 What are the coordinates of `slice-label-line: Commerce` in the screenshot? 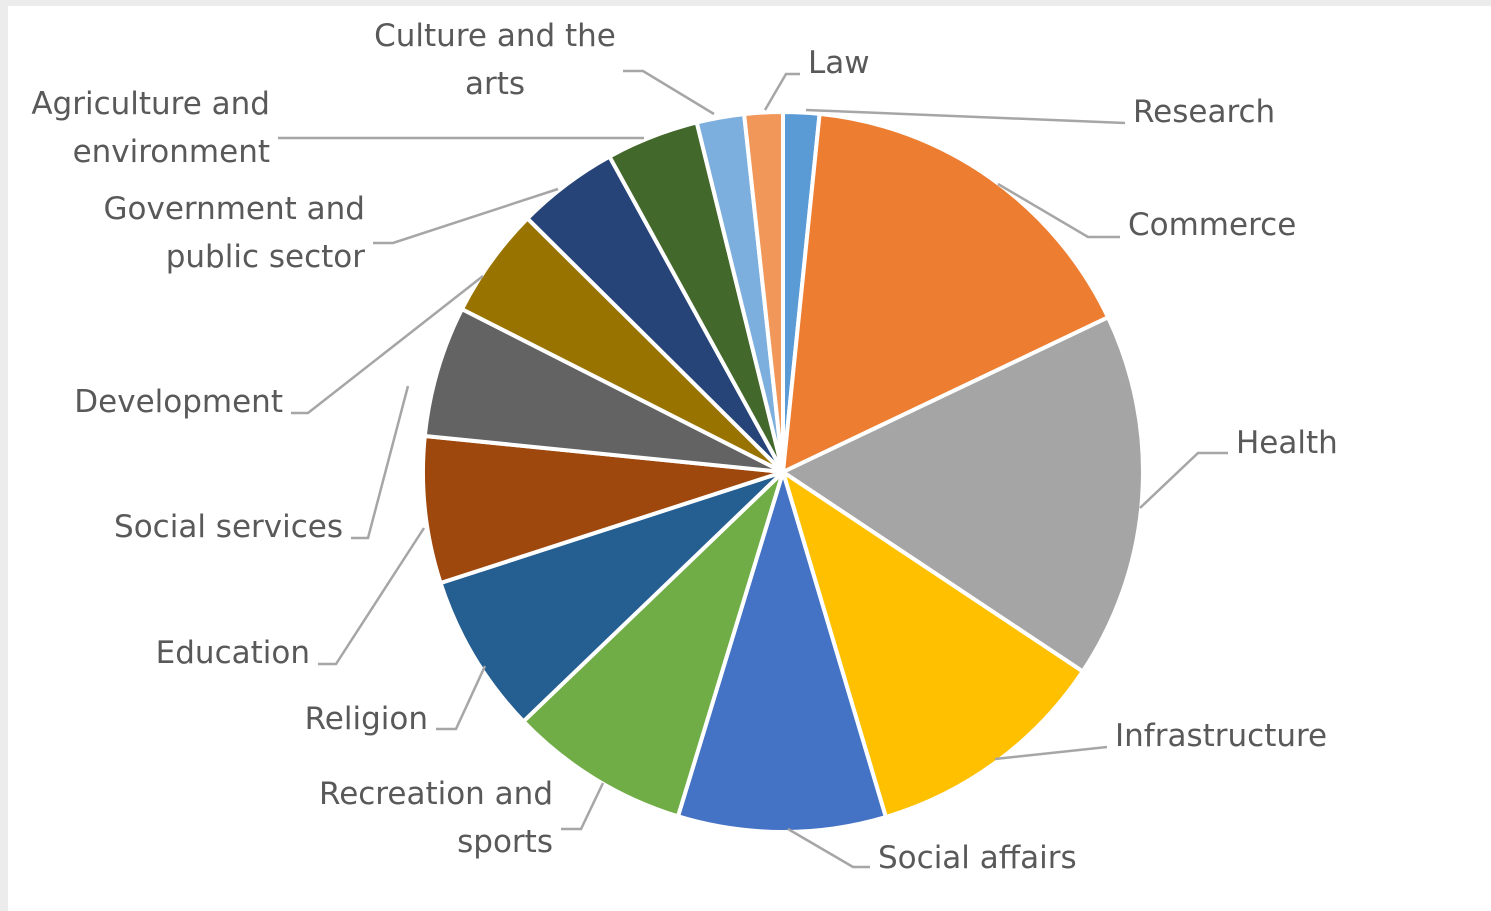 It's located at (1212, 225).